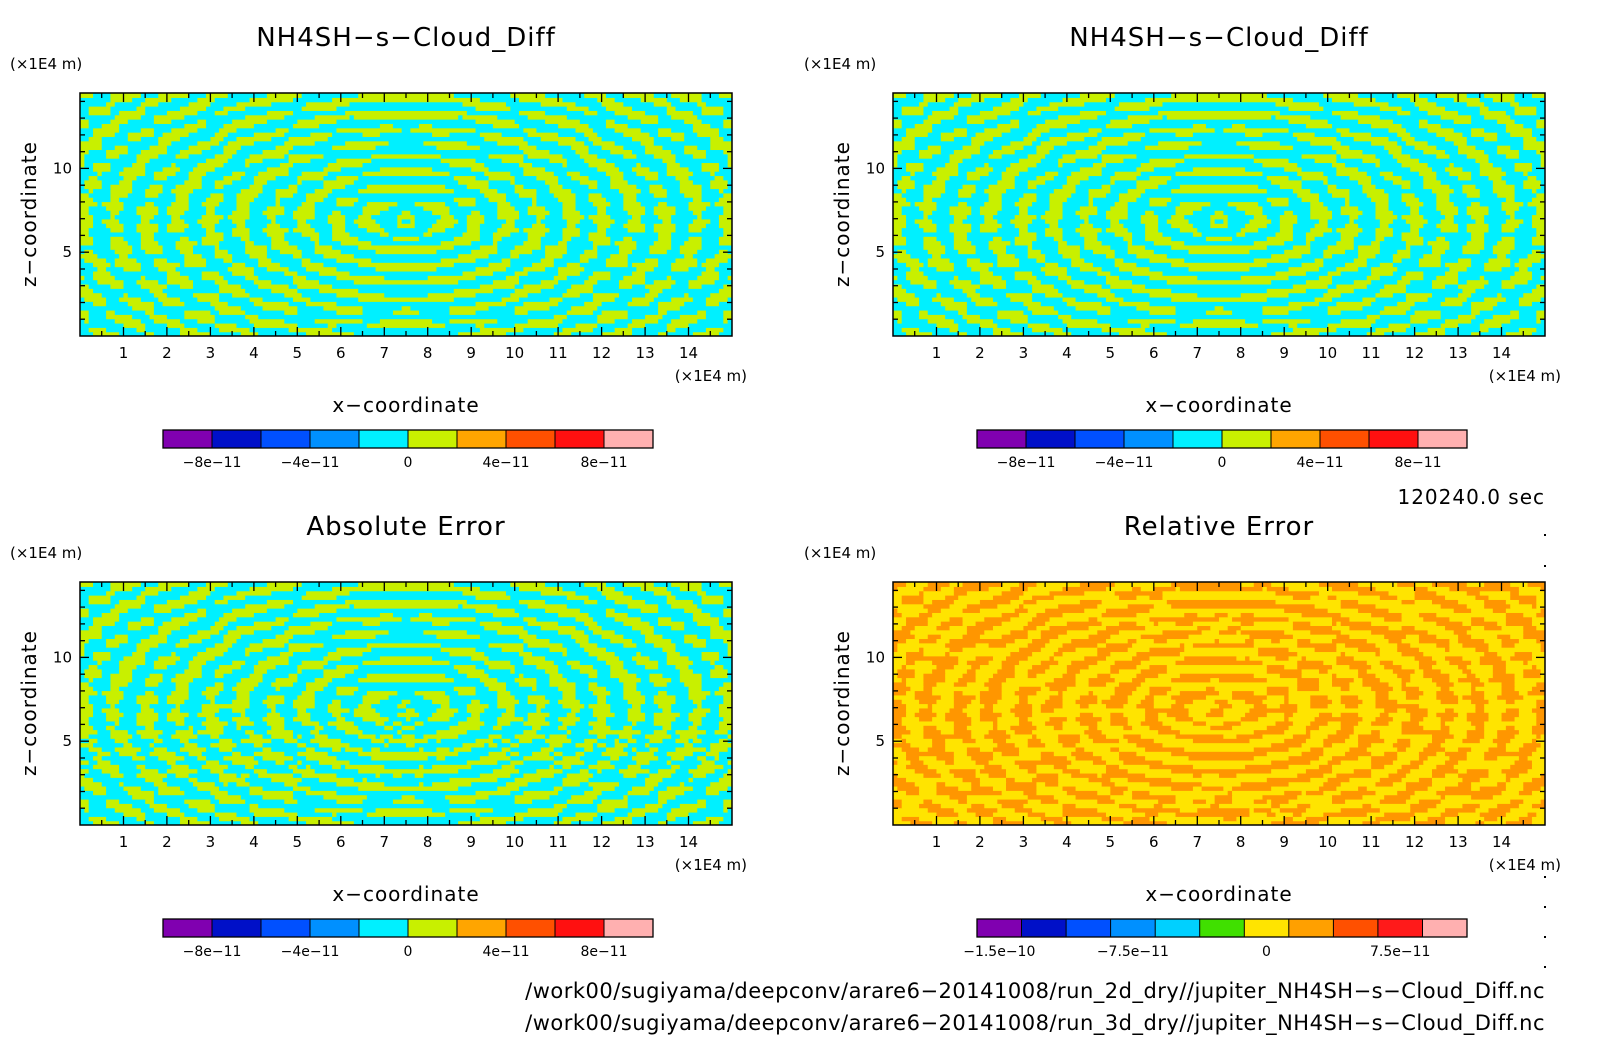 The width and height of the screenshot is (1604, 1054). I want to click on x-tick-label: 3, so click(211, 353).